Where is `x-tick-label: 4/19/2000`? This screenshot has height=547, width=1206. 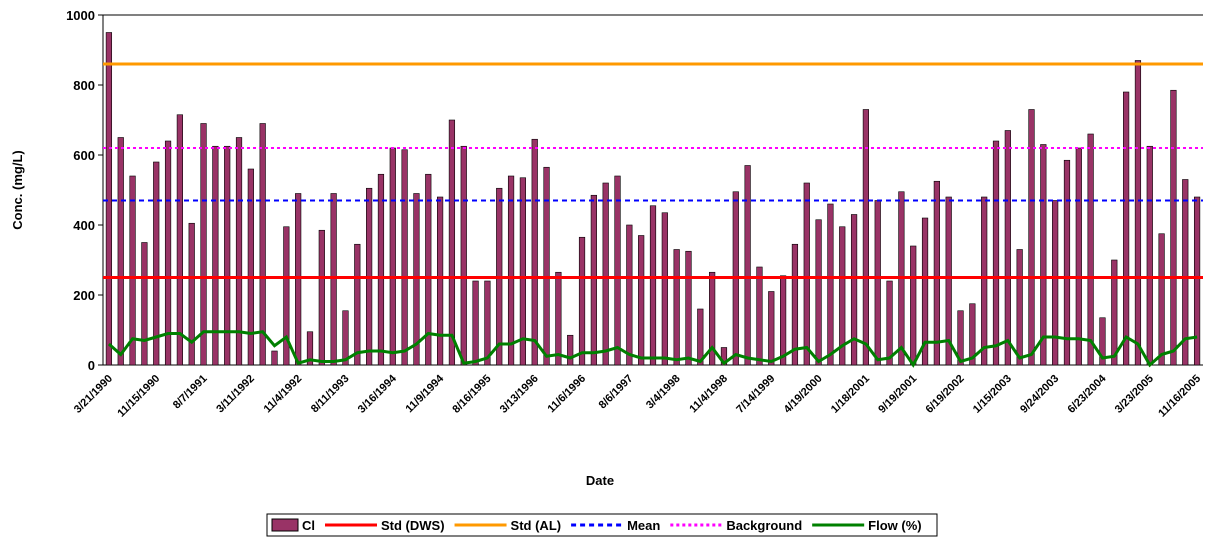
x-tick-label: 4/19/2000 is located at coordinates (803, 394).